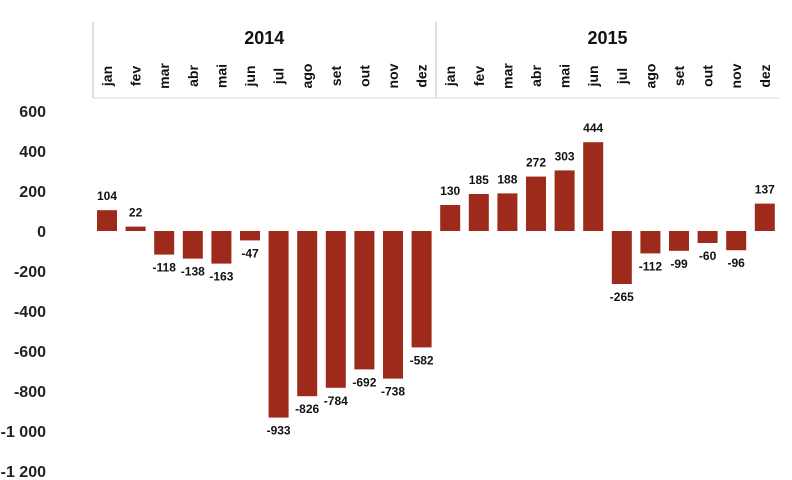  What do you see at coordinates (607, 38) in the screenshot?
I see `year-label-2015: 2015` at bounding box center [607, 38].